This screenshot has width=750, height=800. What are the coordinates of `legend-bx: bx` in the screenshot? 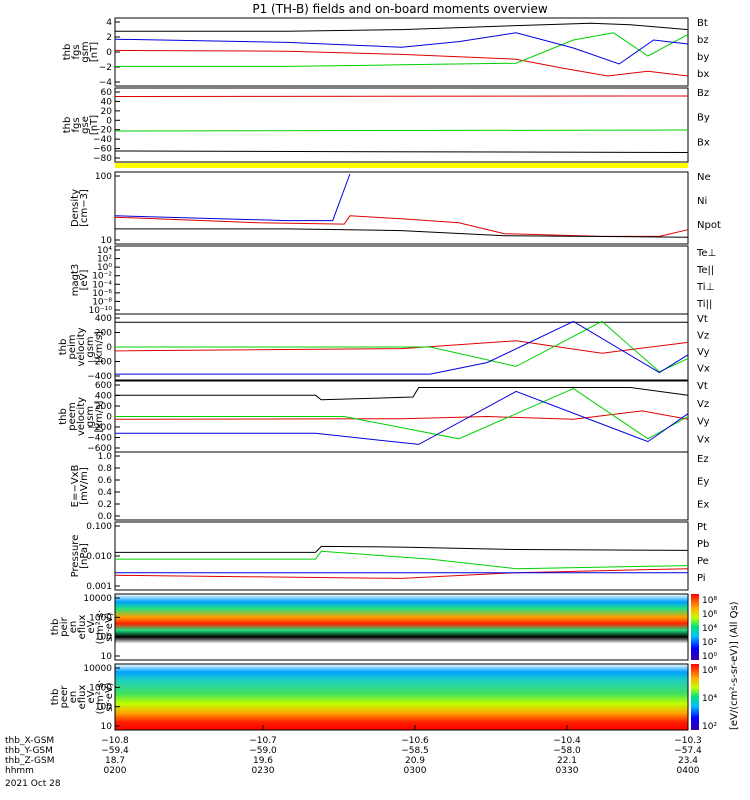 It's located at (703, 74).